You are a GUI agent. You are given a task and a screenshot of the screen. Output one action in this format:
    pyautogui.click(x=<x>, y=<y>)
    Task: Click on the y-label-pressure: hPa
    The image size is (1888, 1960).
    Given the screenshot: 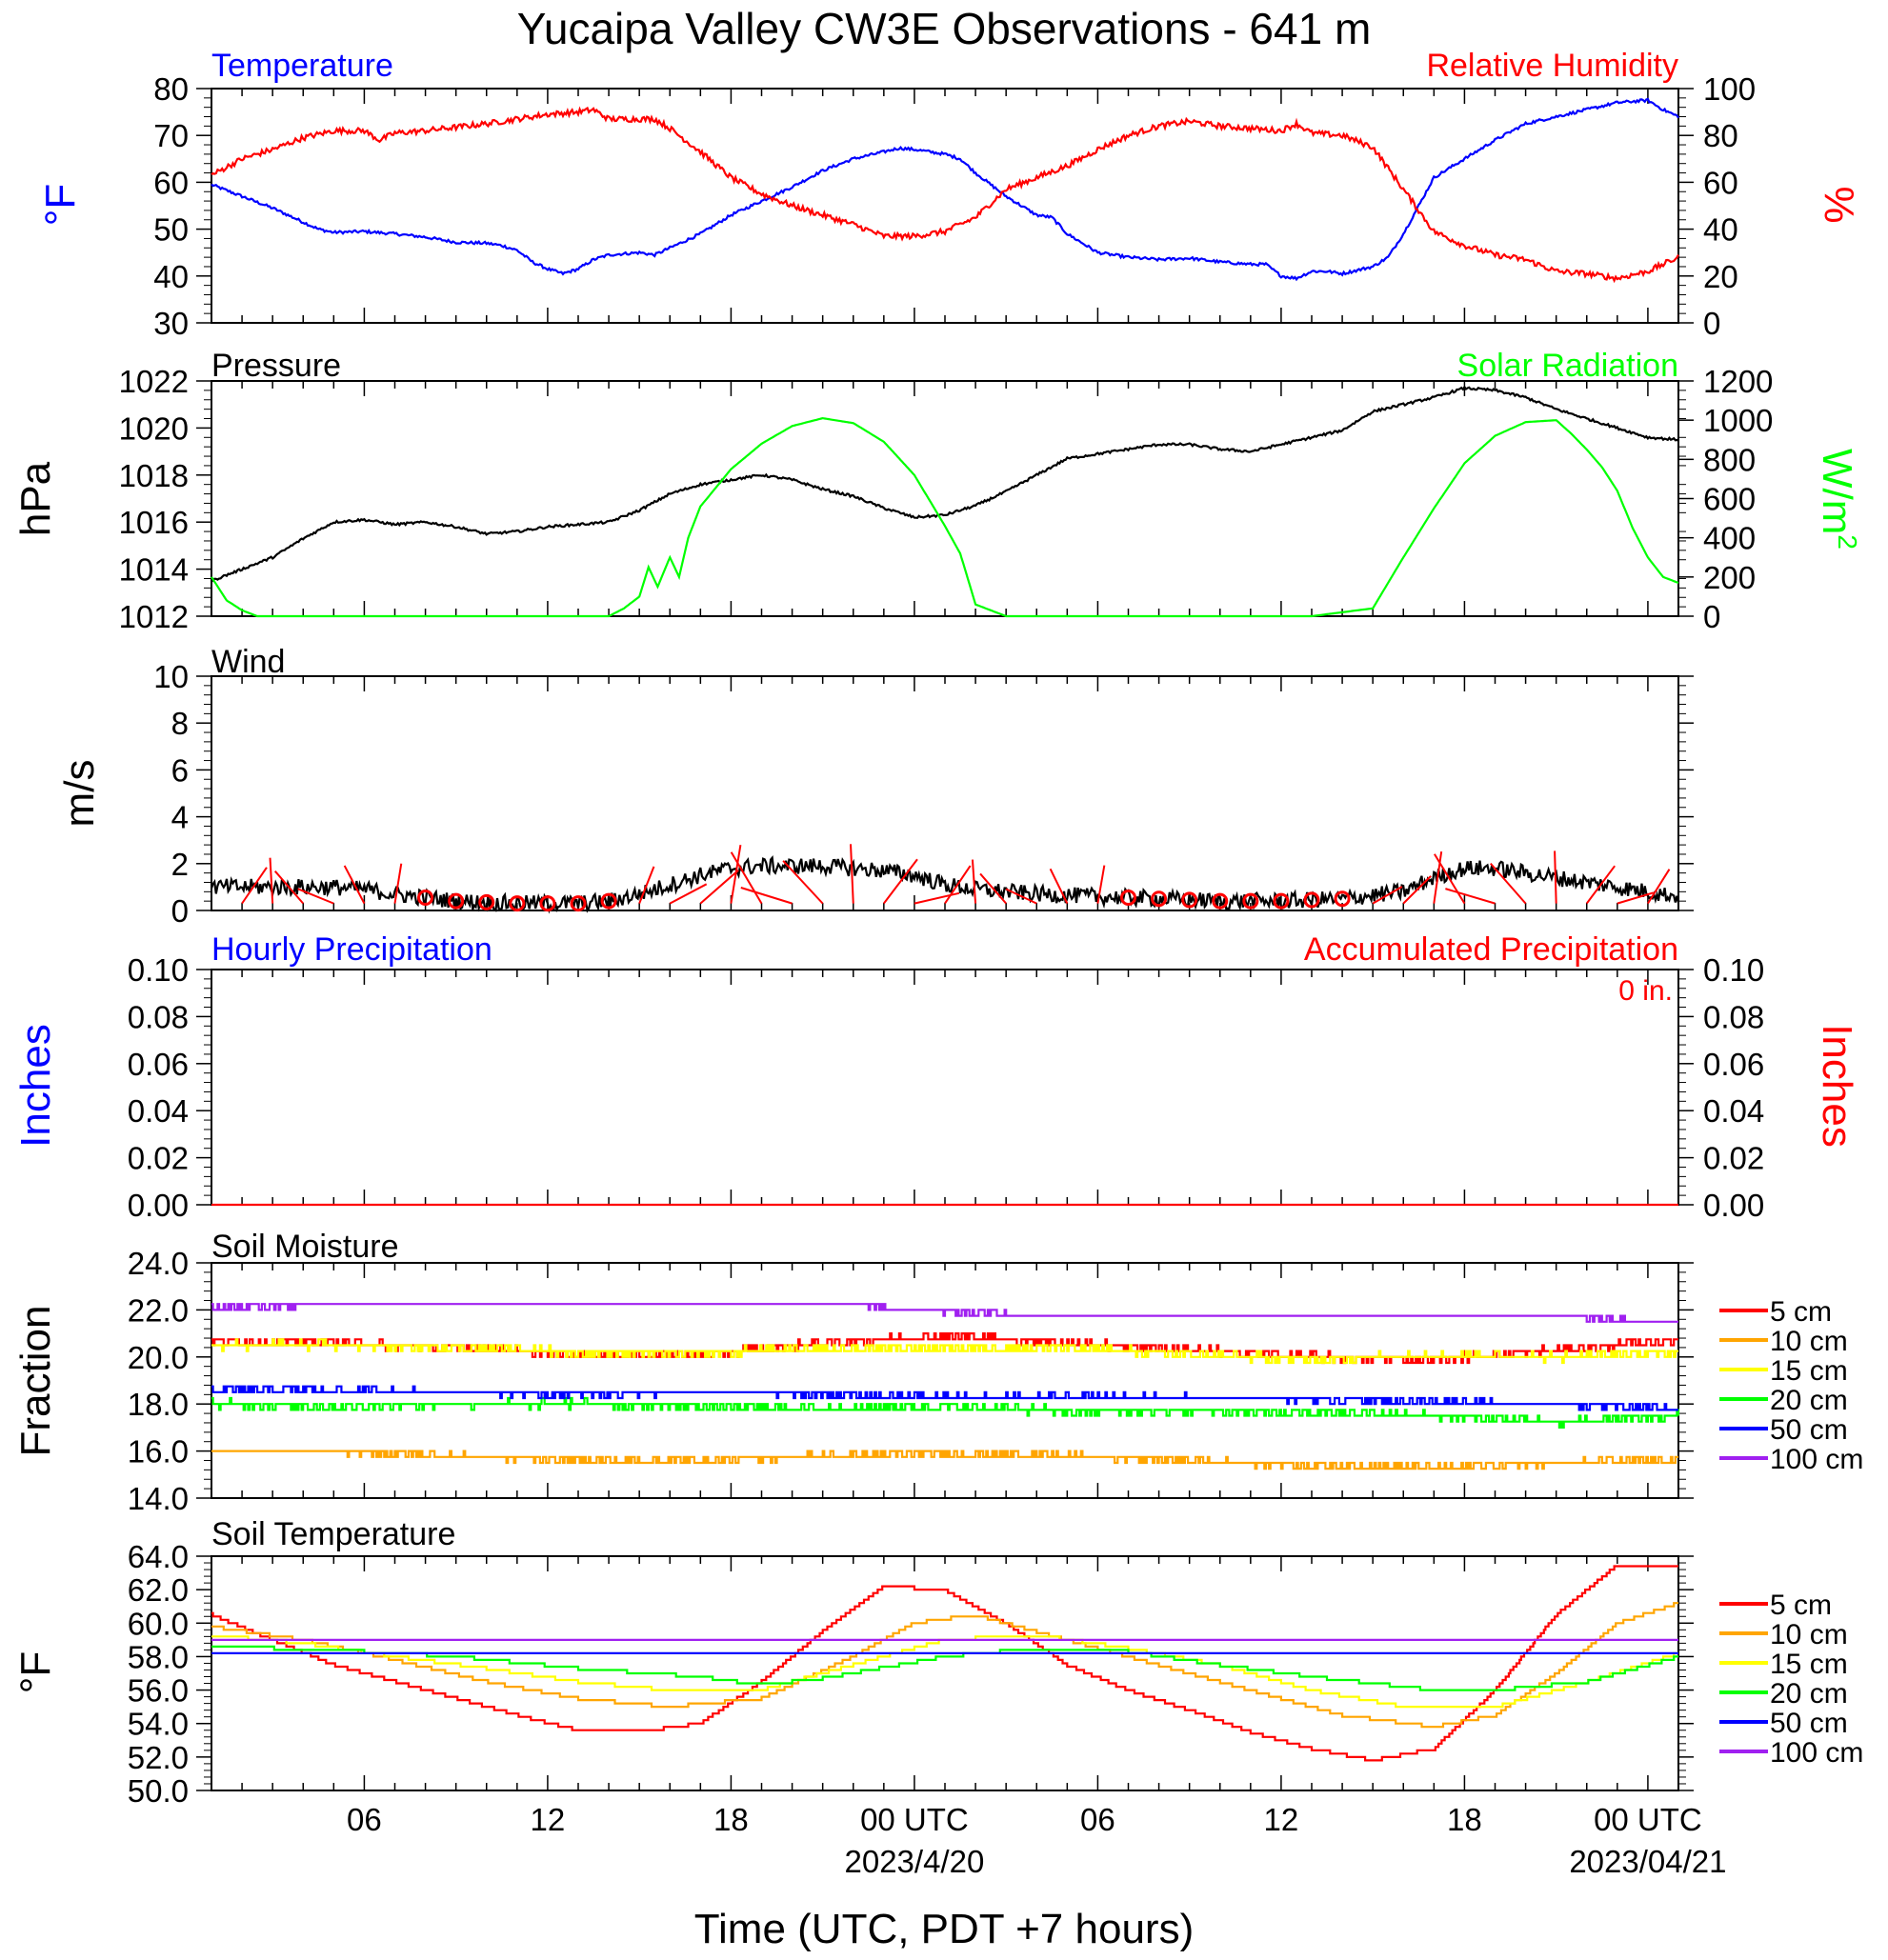 What is the action you would take?
    pyautogui.click(x=35, y=499)
    